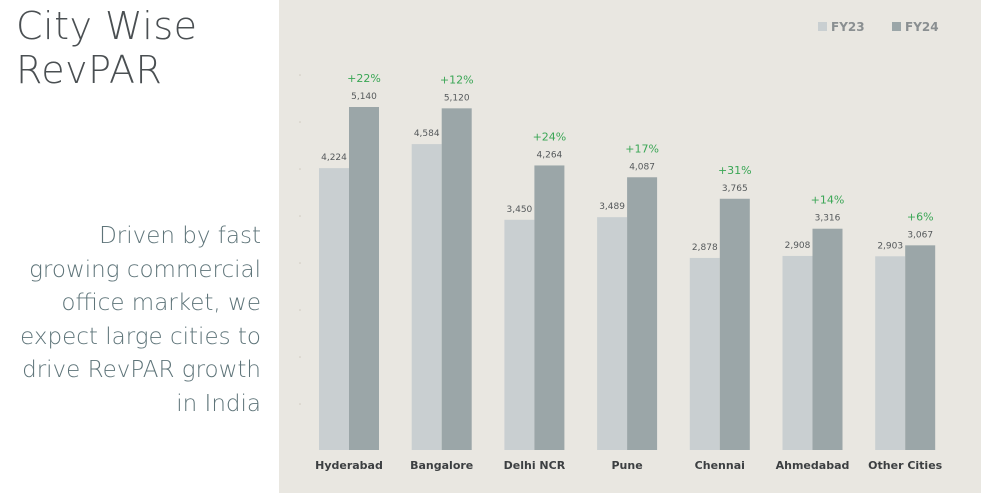  Describe the element at coordinates (920, 216) in the screenshot. I see `growth-label: +6%` at that location.